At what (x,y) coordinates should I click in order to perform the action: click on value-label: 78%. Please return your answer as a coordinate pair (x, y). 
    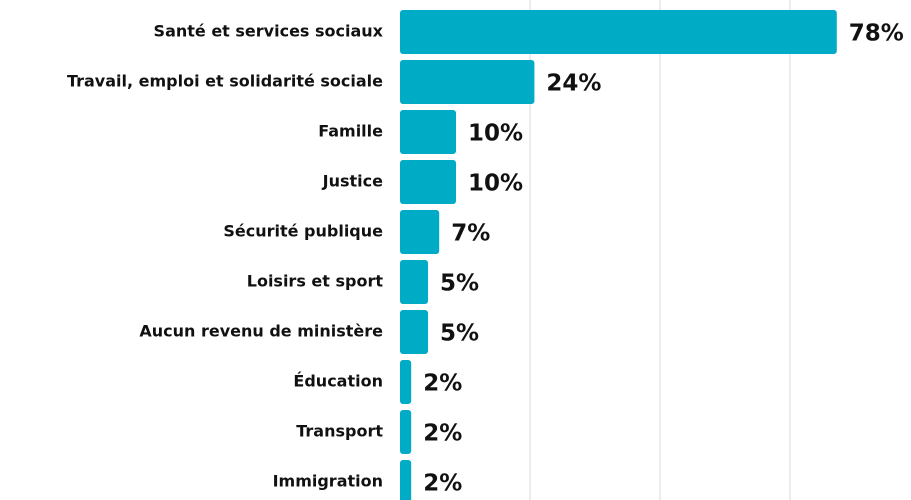
    Looking at the image, I should click on (876, 34).